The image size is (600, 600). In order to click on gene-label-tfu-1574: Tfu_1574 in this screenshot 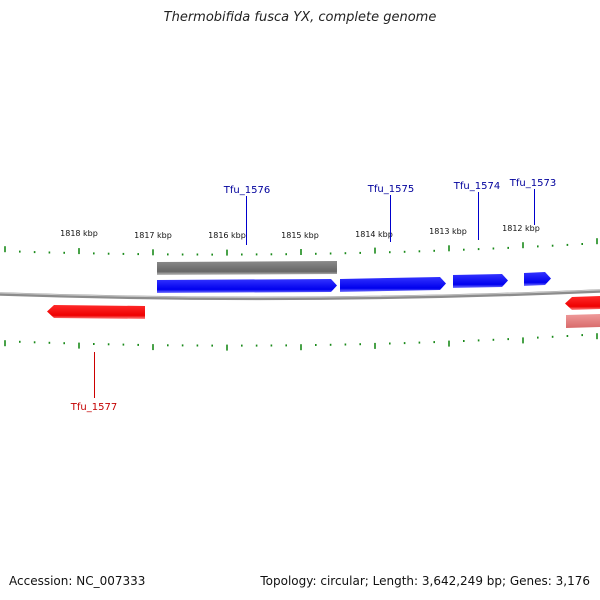, I will do `click(476, 186)`.